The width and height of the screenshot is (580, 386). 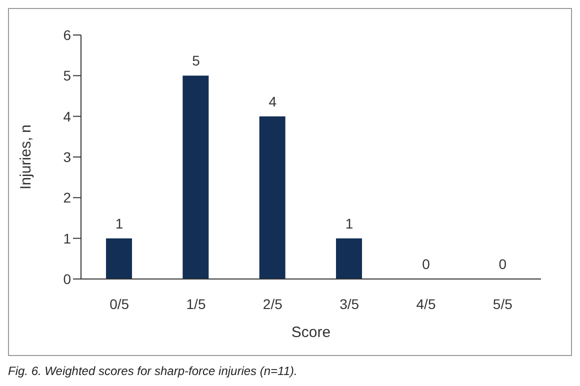 I want to click on y-tick-label: 3, so click(x=67, y=156).